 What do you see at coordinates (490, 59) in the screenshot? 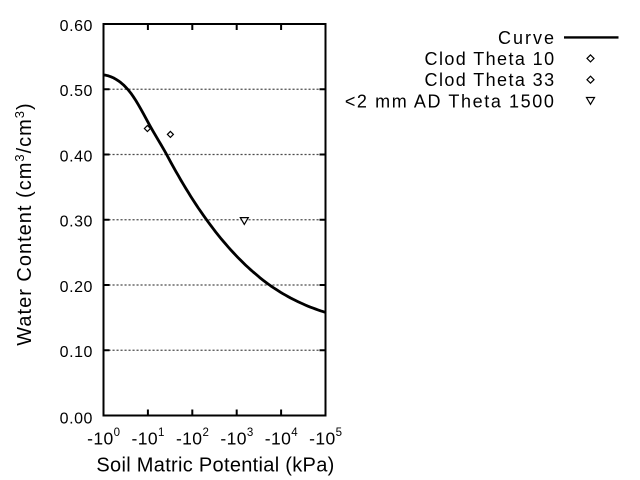
I see `svg-text: Clod Theta 10` at bounding box center [490, 59].